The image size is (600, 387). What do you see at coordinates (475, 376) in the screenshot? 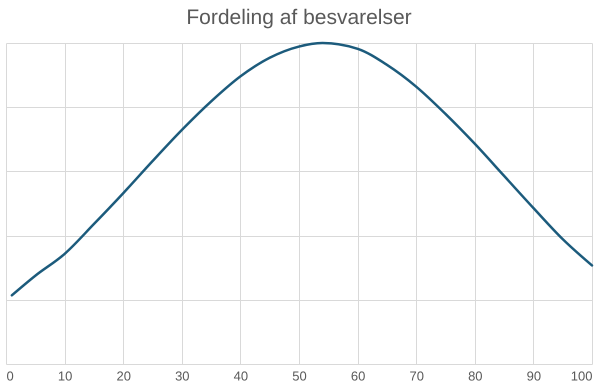
I see `x-tick-label: 80` at bounding box center [475, 376].